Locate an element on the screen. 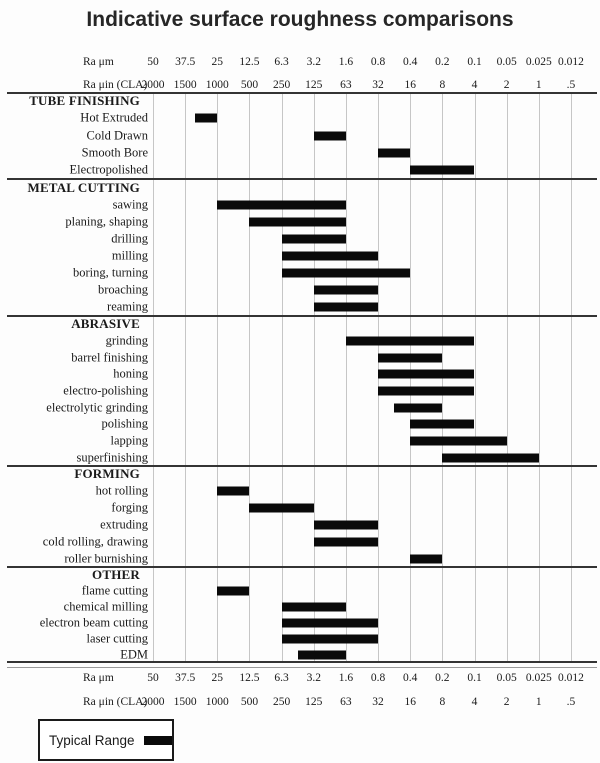 The width and height of the screenshot is (600, 763). chart-bottom-border-thin is located at coordinates (302, 667).